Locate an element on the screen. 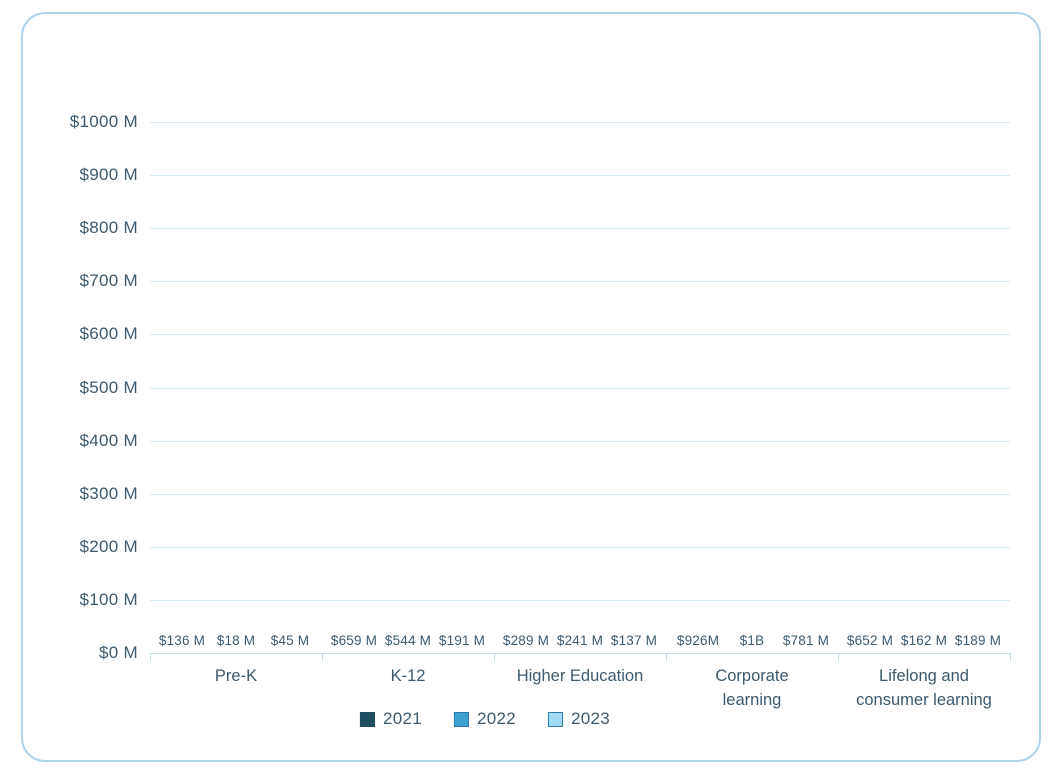 The image size is (1062, 784). bar-value-label: $781 M is located at coordinates (806, 640).